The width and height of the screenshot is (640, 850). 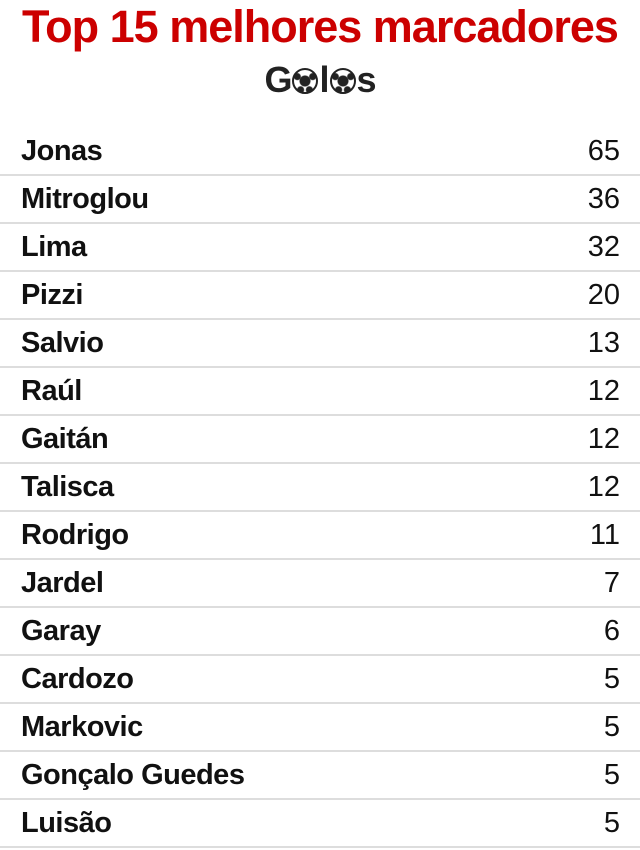 I want to click on list-item: Pizzi 20, so click(x=320, y=296).